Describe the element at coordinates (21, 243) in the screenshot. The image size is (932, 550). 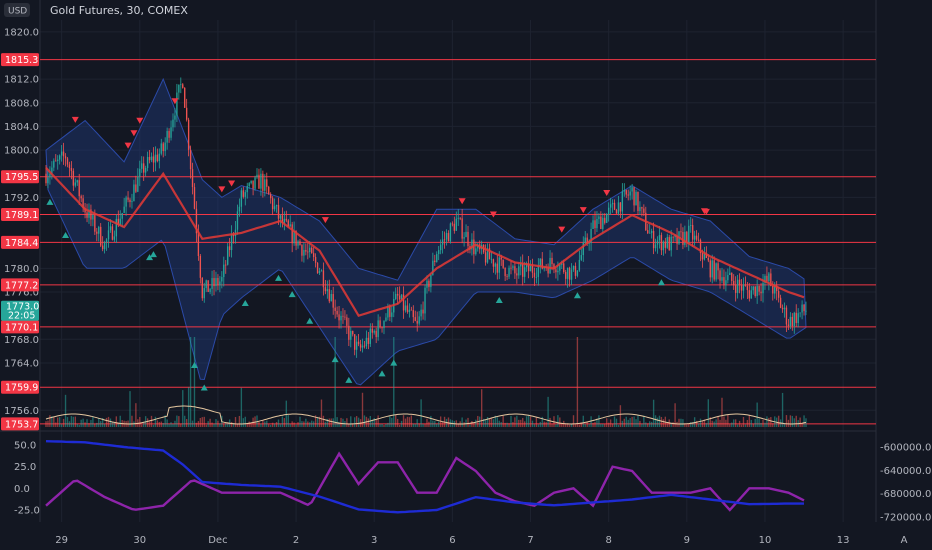
I see `level-tag-label: 1784.4` at that location.